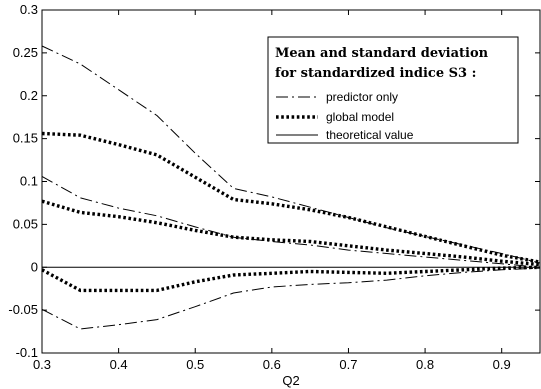  What do you see at coordinates (502, 364) in the screenshot?
I see `x-tick-label: 0.9` at bounding box center [502, 364].